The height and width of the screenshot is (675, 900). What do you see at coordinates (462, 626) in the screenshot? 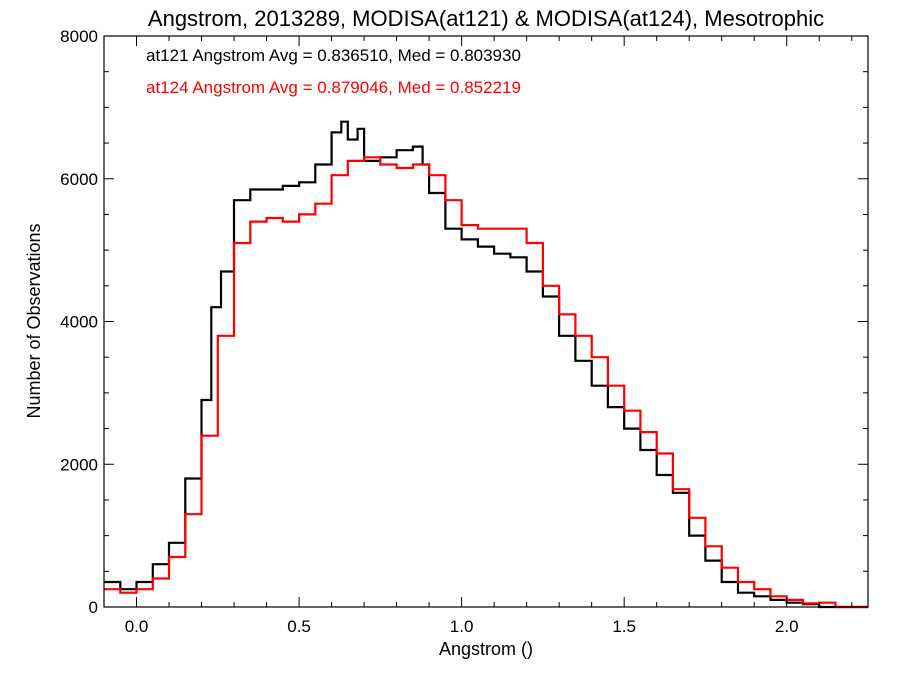
I see `x-tick-label: 1.0` at bounding box center [462, 626].